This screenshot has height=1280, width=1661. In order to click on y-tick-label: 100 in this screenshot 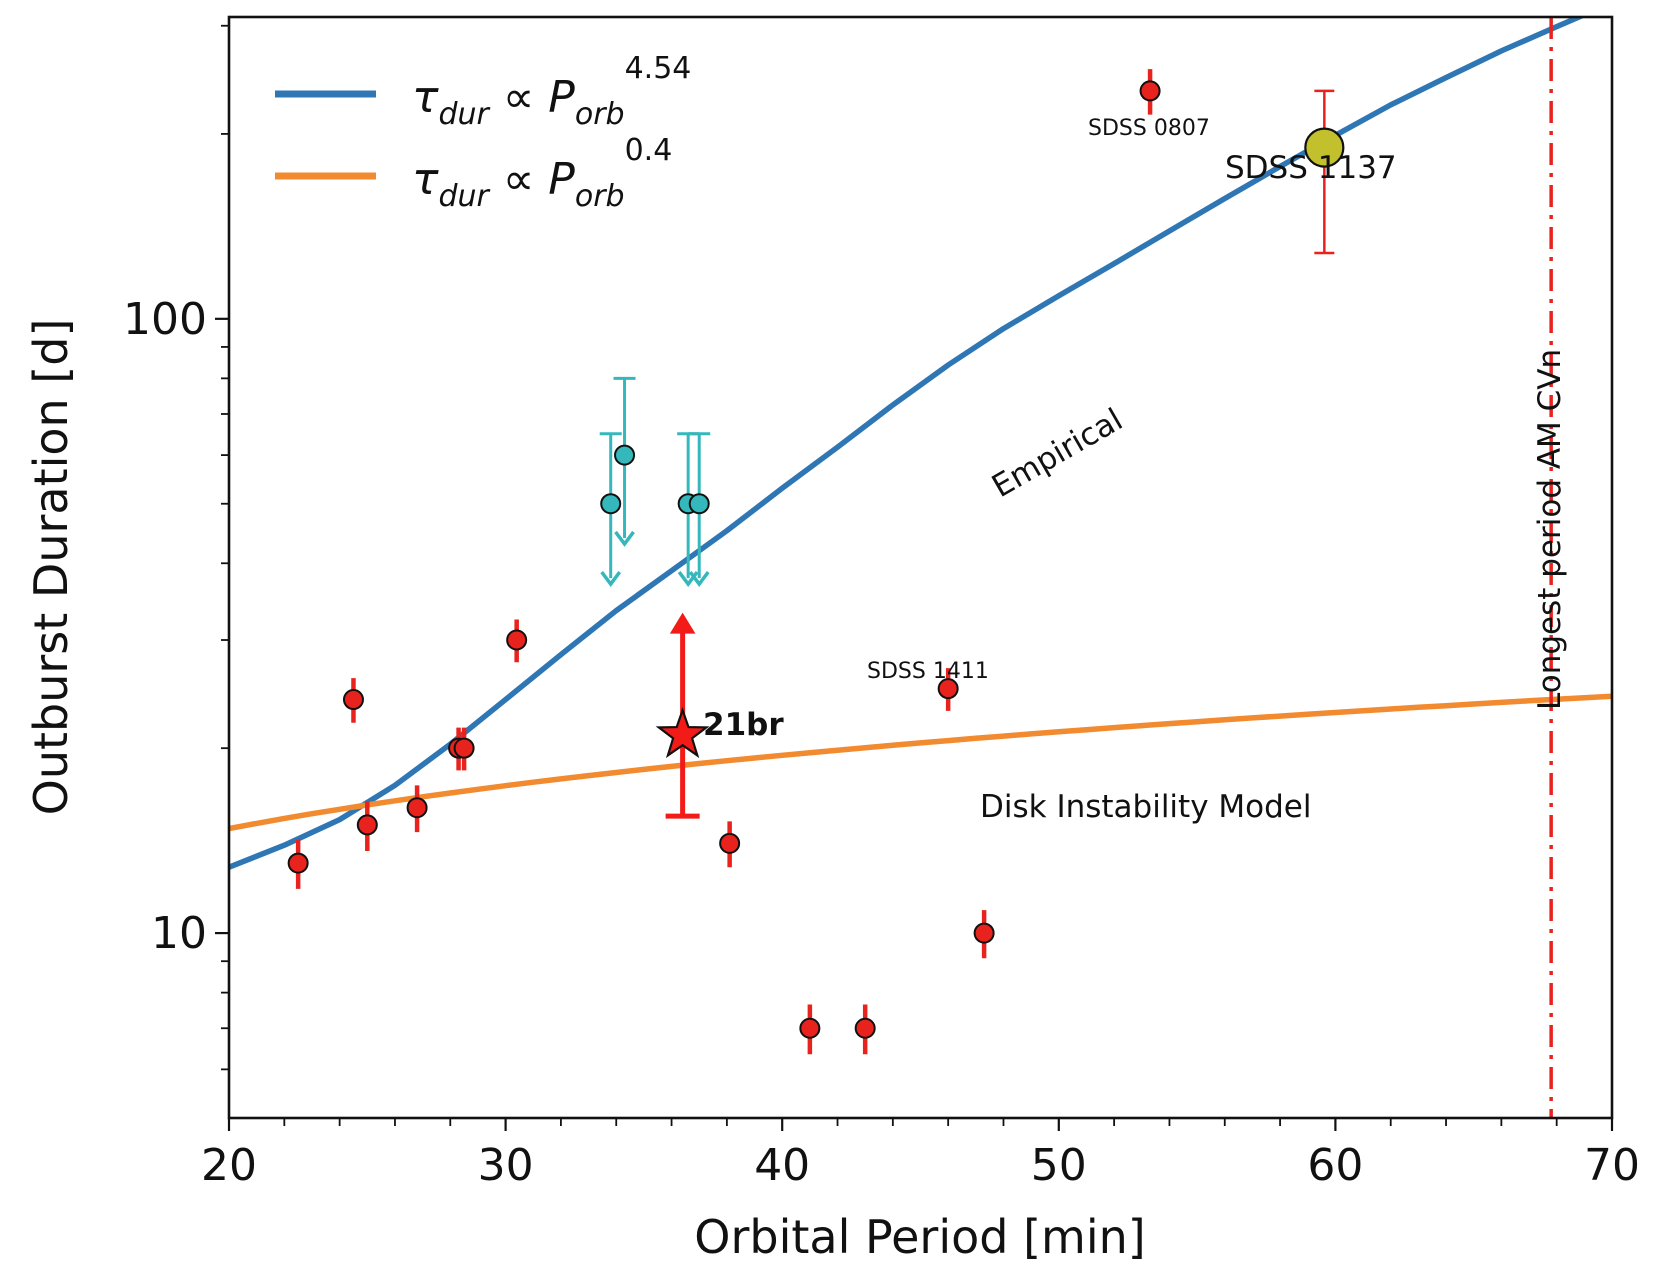, I will do `click(165, 319)`.